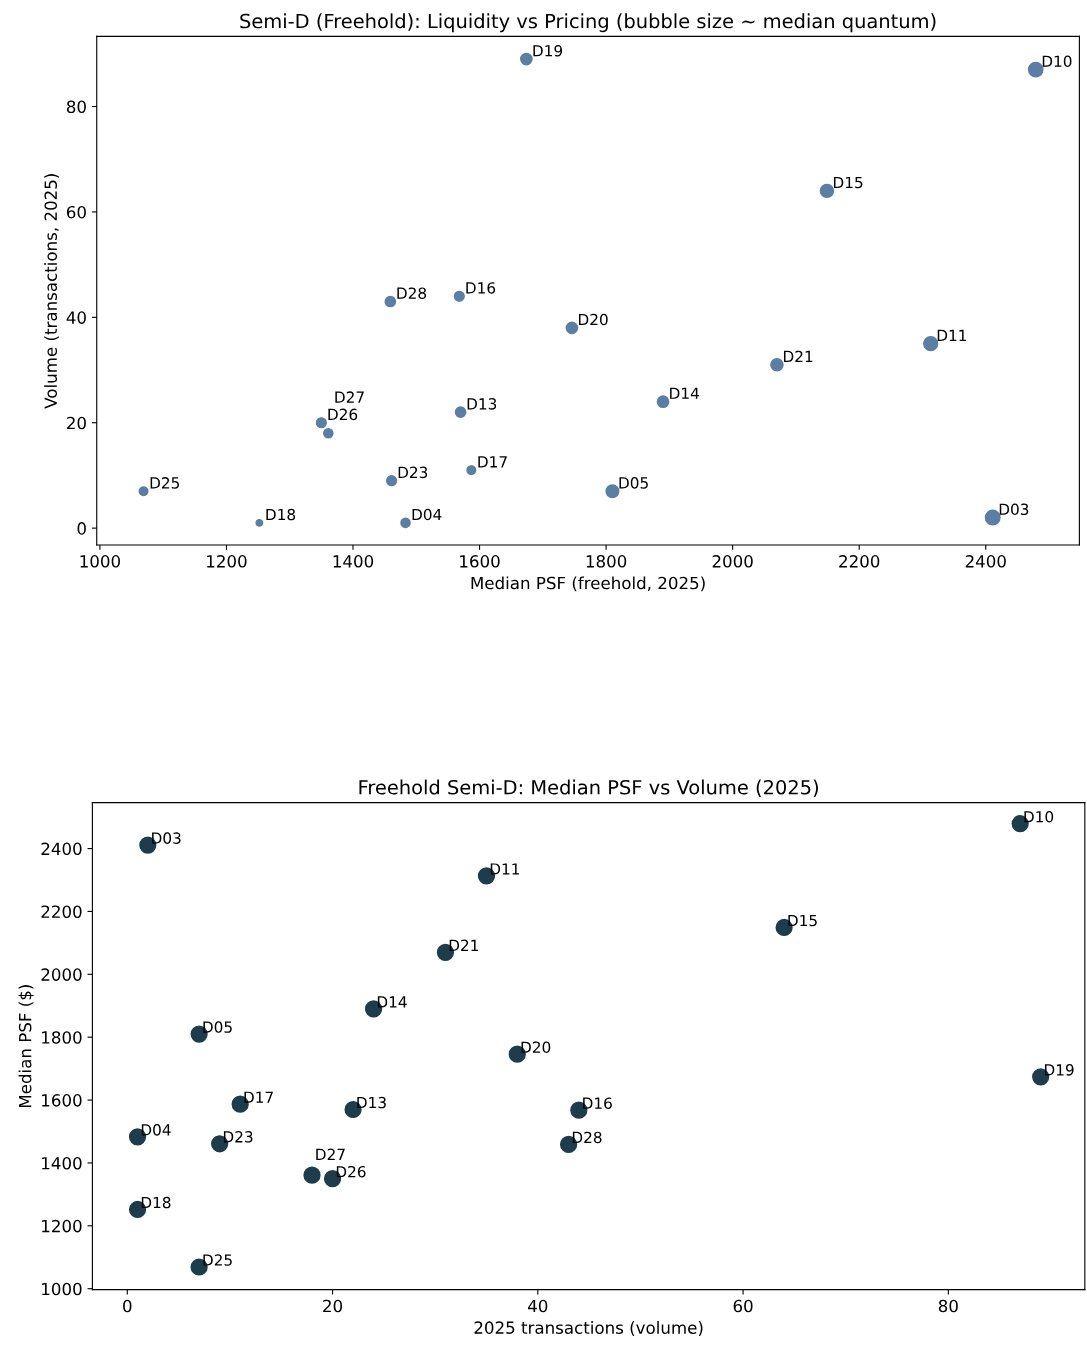 The width and height of the screenshot is (1087, 1349). Describe the element at coordinates (62, 1163) in the screenshot. I see `y-tick-label: 1400` at that location.